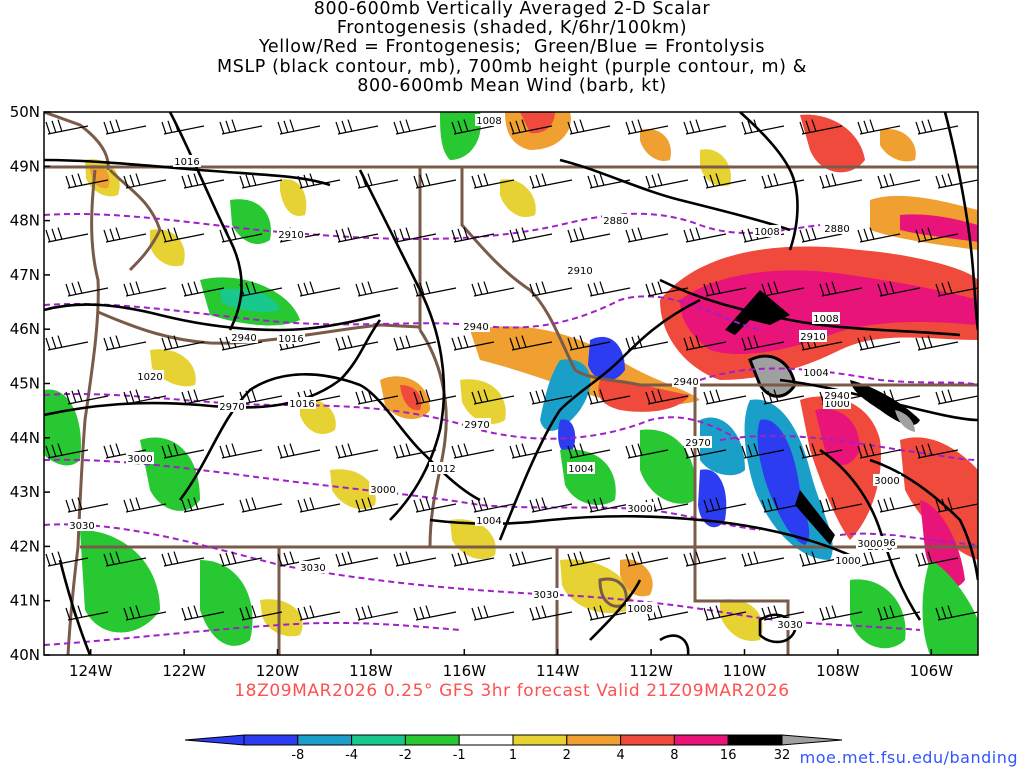 Image resolution: width=1024 pixels, height=768 pixels. I want to click on height-contour-label: 2970, so click(697, 443).